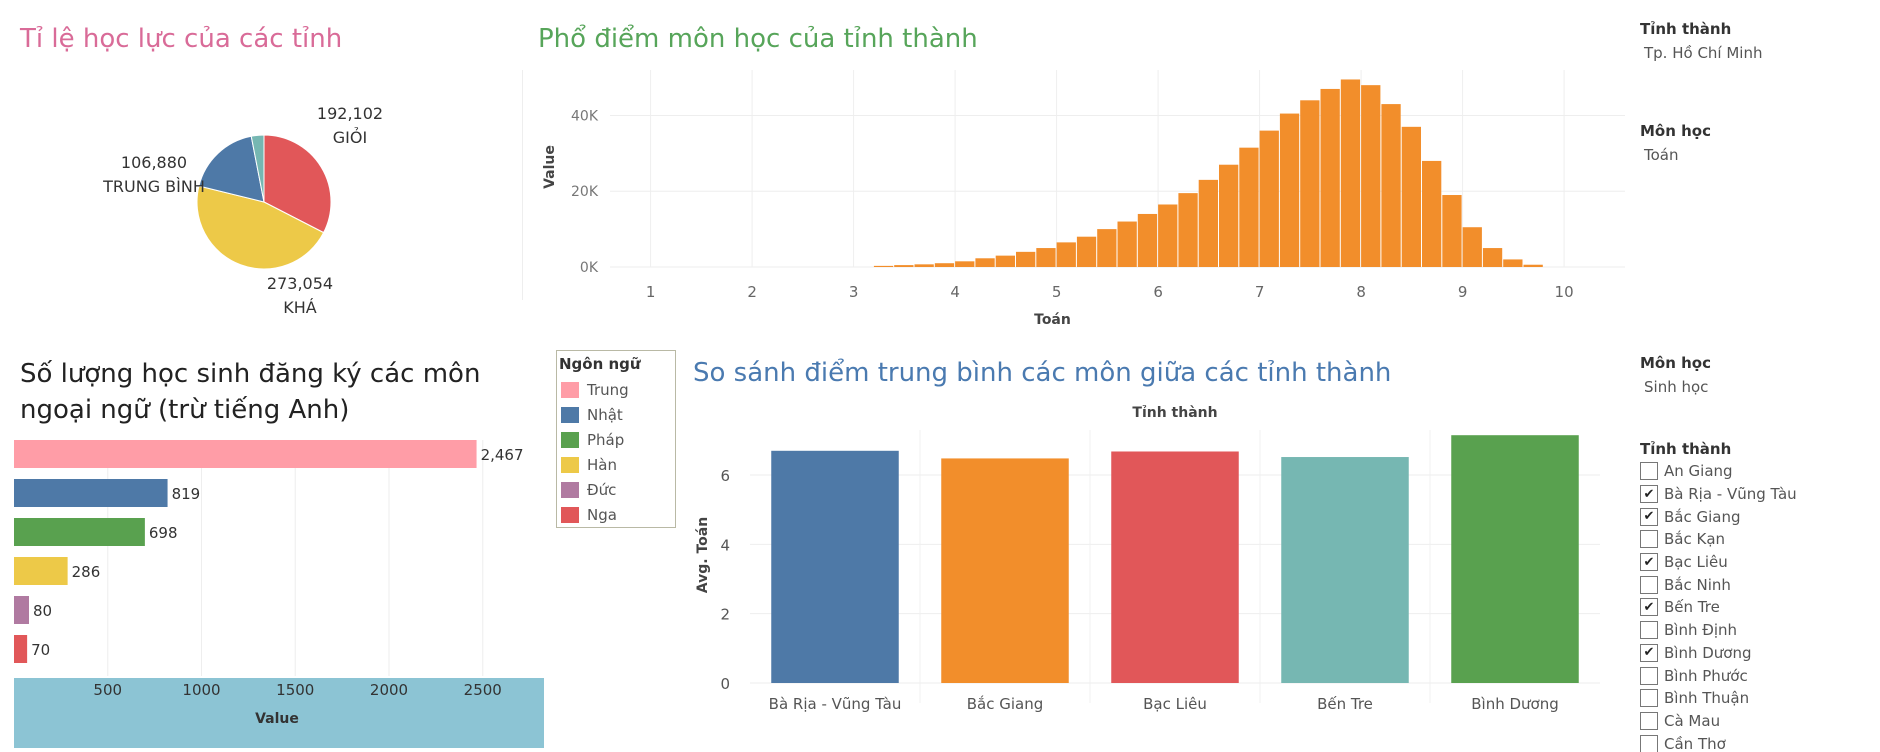  What do you see at coordinates (1755, 471) in the screenshot?
I see `province-filter-item: An Giang` at bounding box center [1755, 471].